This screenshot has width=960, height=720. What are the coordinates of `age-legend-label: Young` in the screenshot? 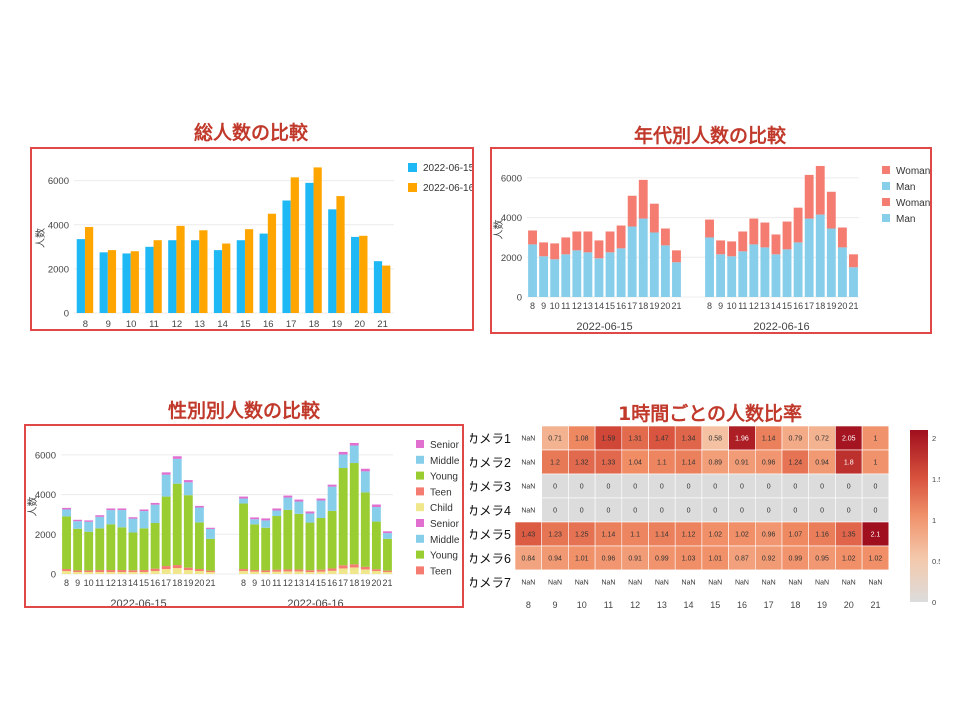 It's located at (444, 477).